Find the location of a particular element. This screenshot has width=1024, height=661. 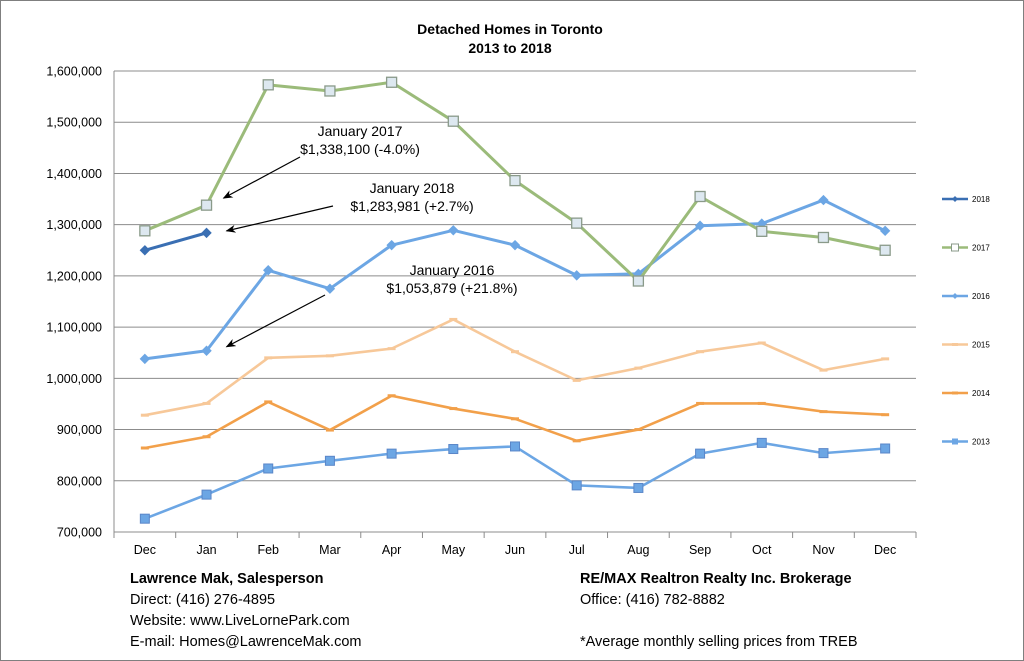

series-line-2018 is located at coordinates (175, 241).